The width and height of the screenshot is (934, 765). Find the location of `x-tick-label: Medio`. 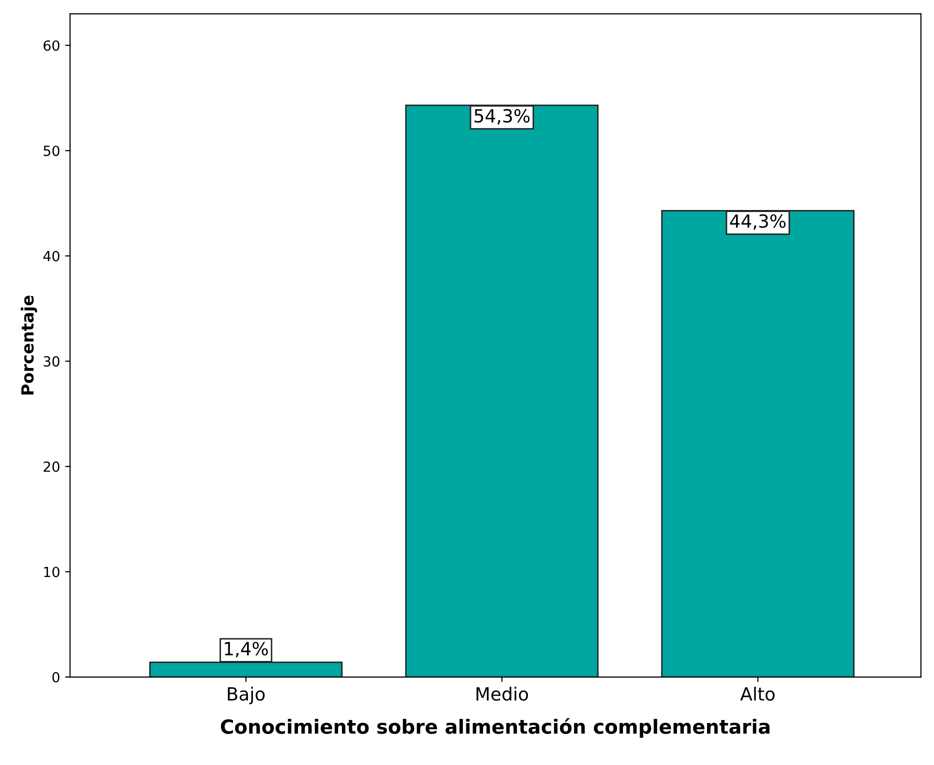

x-tick-label: Medio is located at coordinates (502, 693).